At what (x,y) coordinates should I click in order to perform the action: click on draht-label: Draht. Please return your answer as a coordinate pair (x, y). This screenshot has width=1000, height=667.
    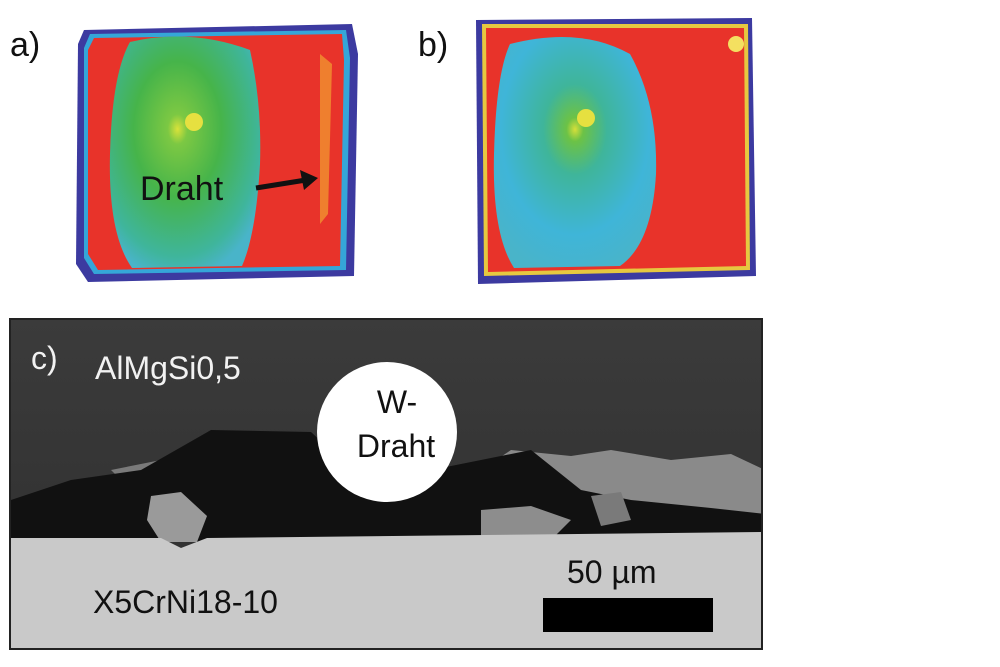
    Looking at the image, I should click on (182, 189).